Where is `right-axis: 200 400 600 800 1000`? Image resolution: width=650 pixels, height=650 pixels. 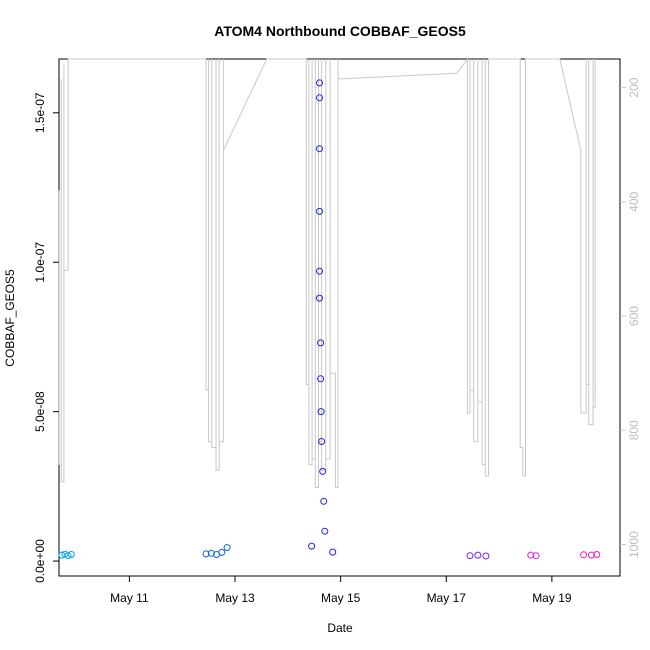
right-axis: 200 400 600 800 1000 is located at coordinates (630, 317).